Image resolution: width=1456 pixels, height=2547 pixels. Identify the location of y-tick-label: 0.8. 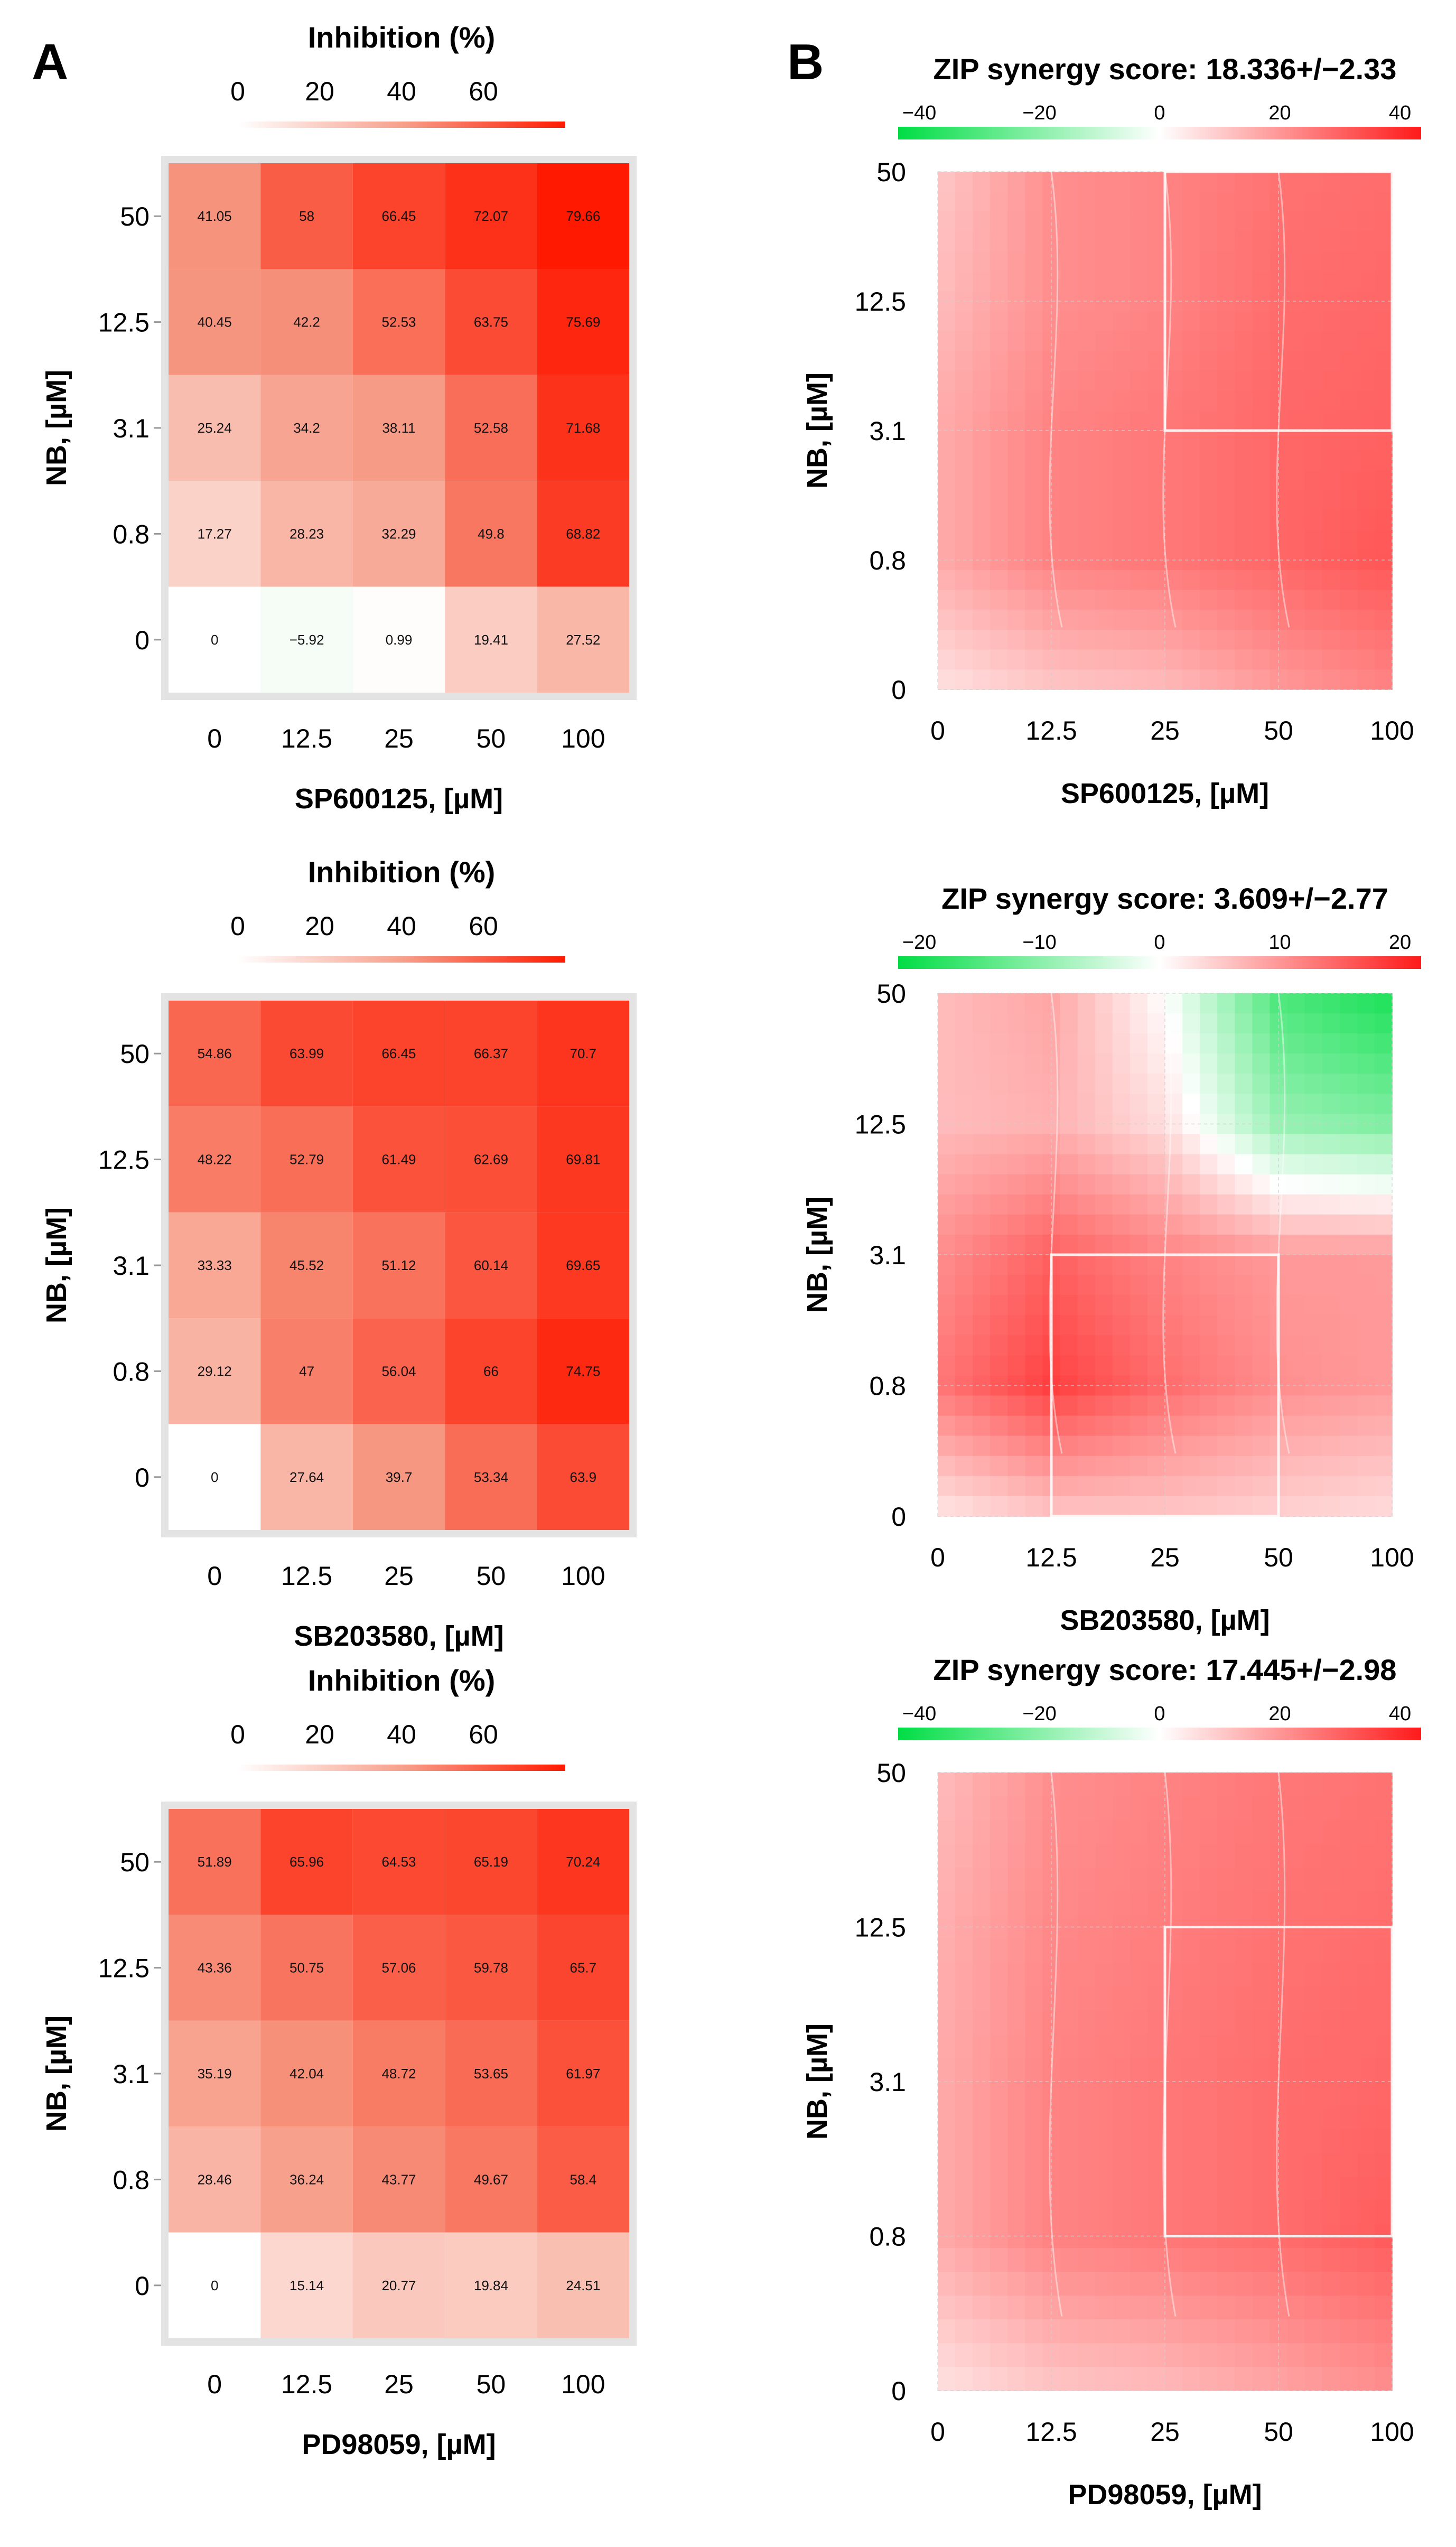
(131, 2180).